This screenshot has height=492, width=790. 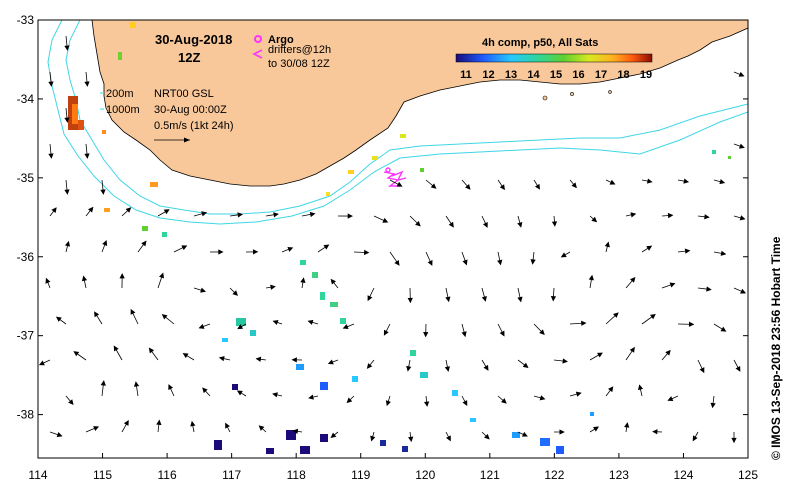 What do you see at coordinates (748, 475) in the screenshot?
I see `x-tick-label: 125` at bounding box center [748, 475].